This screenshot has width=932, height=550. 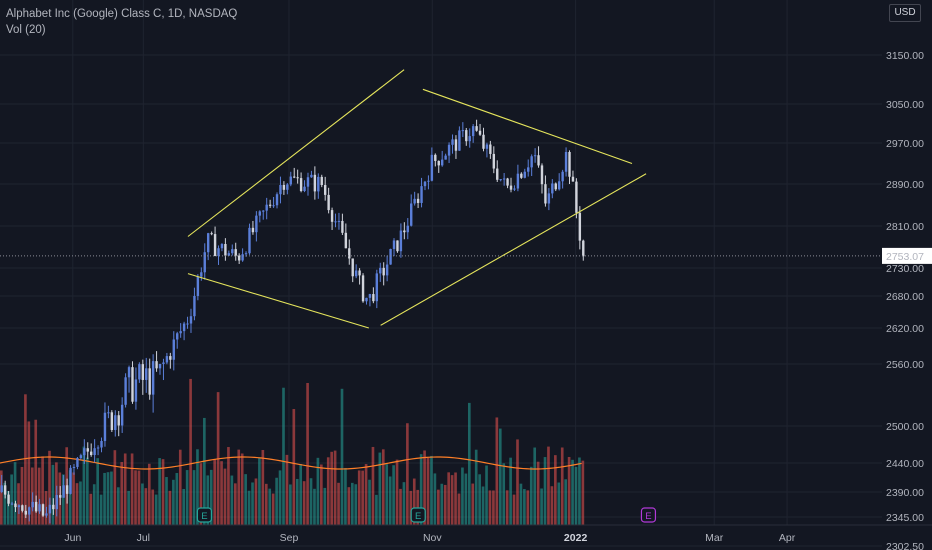 What do you see at coordinates (905, 56) in the screenshot?
I see `price-tick-label: 3150.00` at bounding box center [905, 56].